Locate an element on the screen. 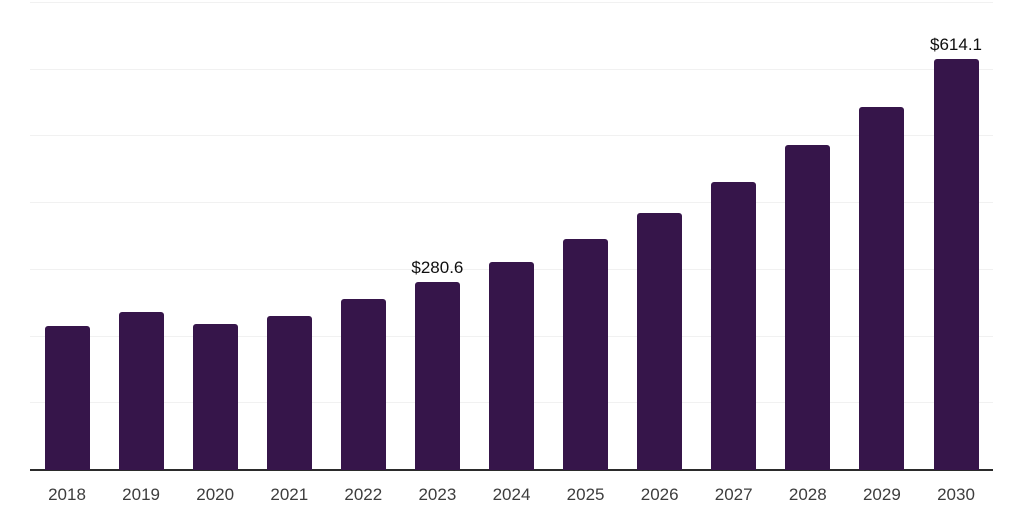  bar-2022 is located at coordinates (363, 384).